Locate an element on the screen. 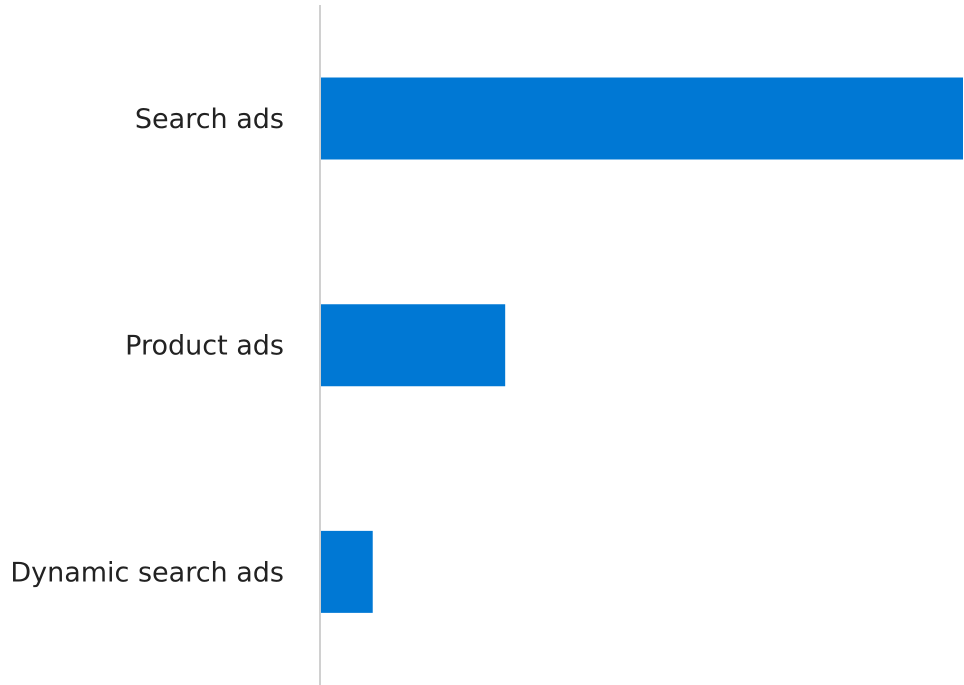  y-tick-label: Product ads is located at coordinates (204, 346).